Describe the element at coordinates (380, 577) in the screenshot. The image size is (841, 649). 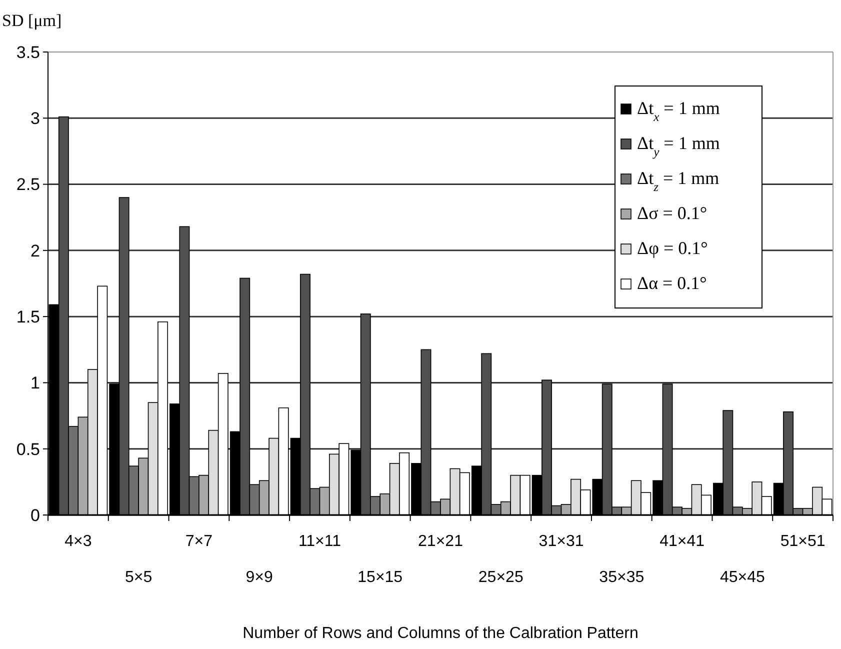
I see `x-tick-label: 15×15` at that location.